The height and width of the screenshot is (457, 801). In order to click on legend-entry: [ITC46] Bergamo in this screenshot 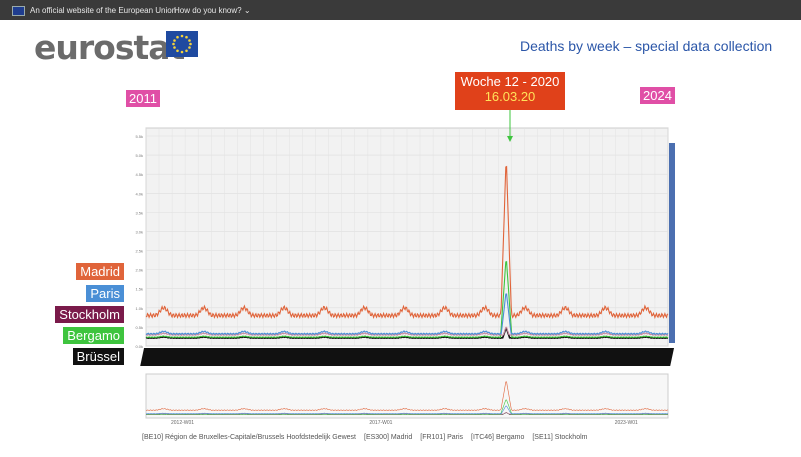, I will do `click(498, 437)`.